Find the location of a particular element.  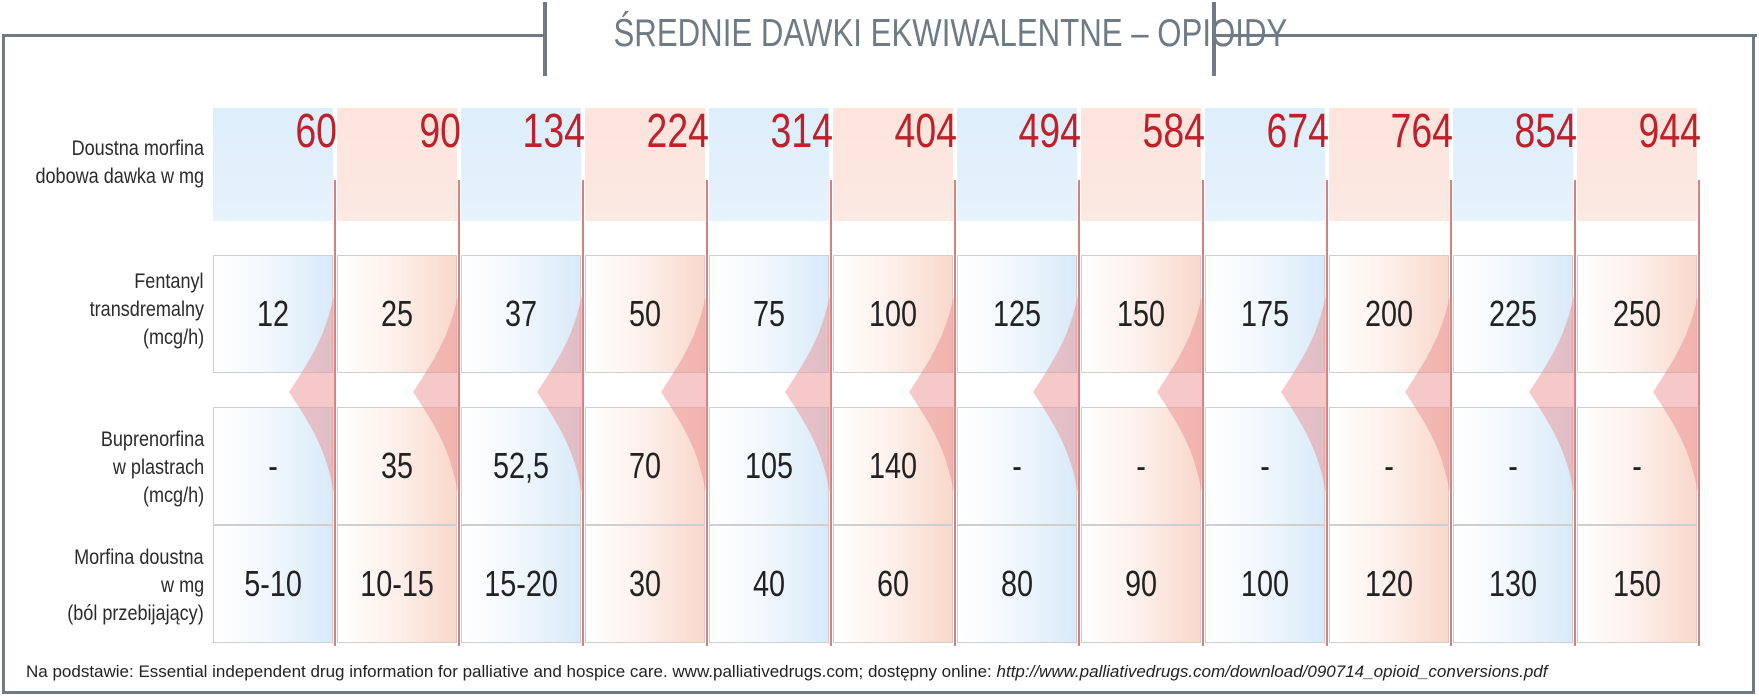

fentanyl-cell: 50 is located at coordinates (645, 314).